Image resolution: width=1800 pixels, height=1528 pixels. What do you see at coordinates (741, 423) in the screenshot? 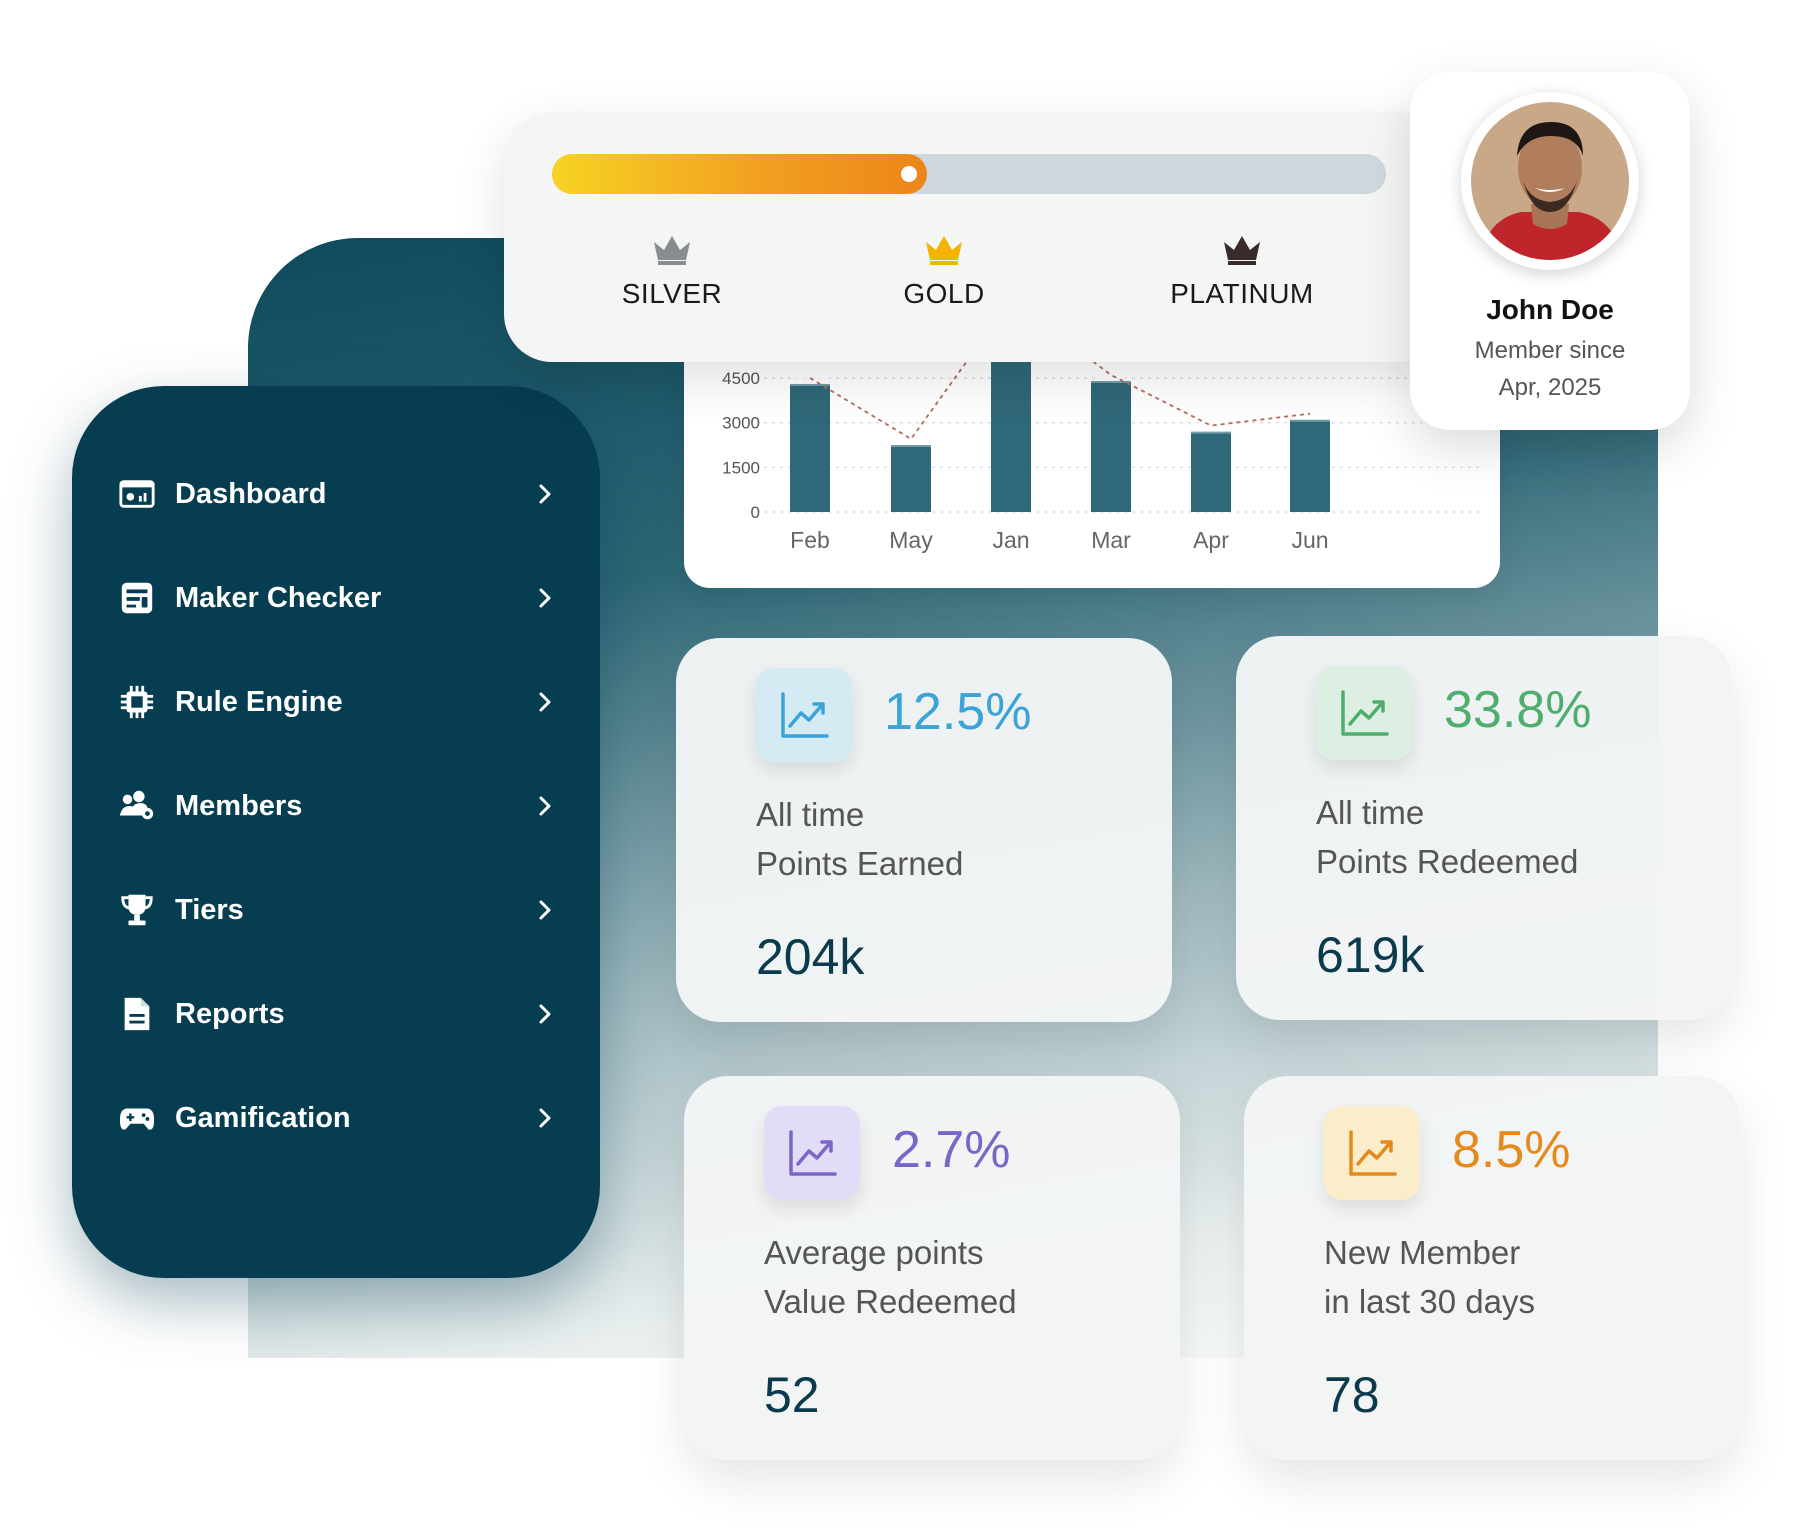
I see `y-tick-label: 3000` at bounding box center [741, 423].